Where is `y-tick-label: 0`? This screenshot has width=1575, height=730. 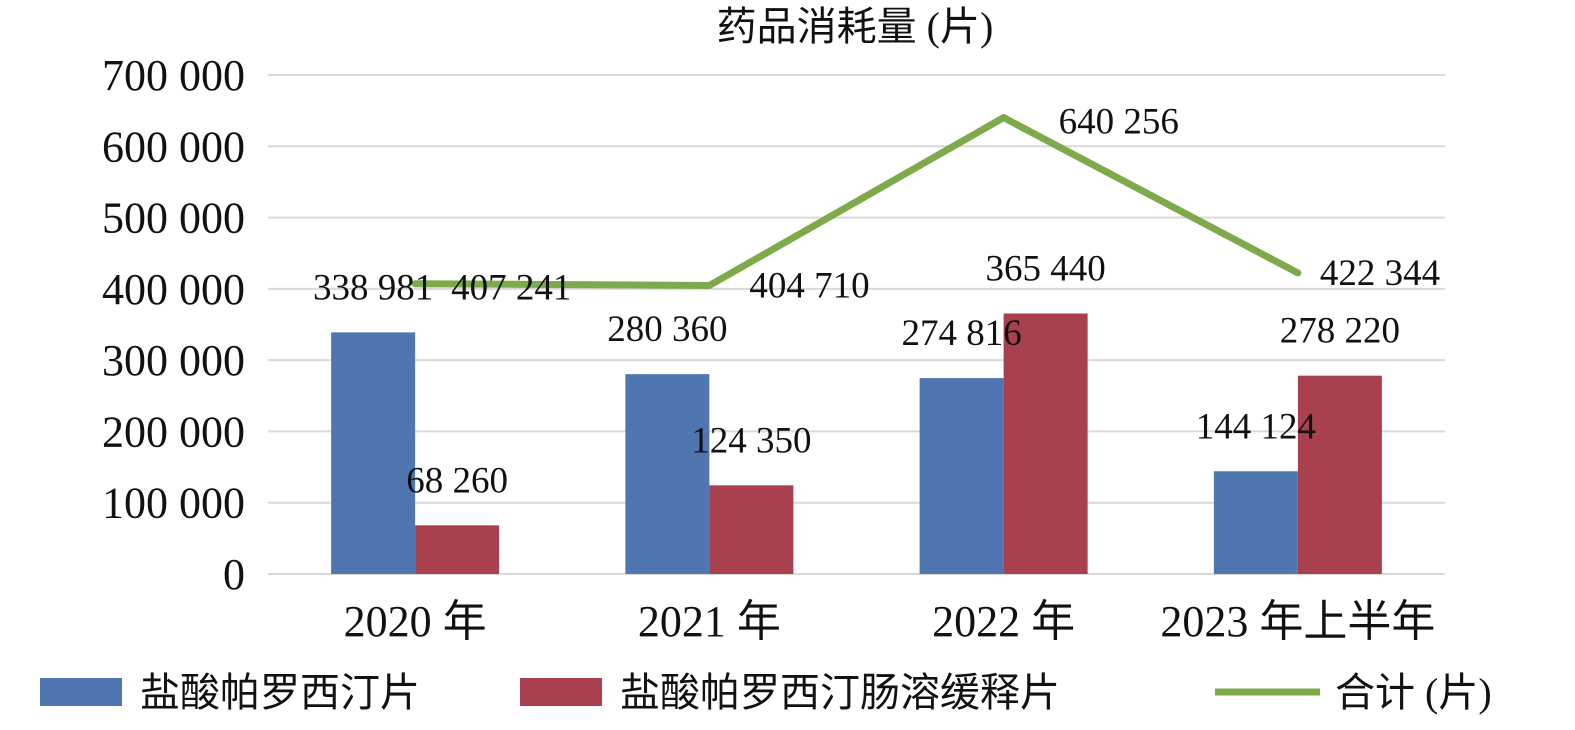 y-tick-label: 0 is located at coordinates (234, 574).